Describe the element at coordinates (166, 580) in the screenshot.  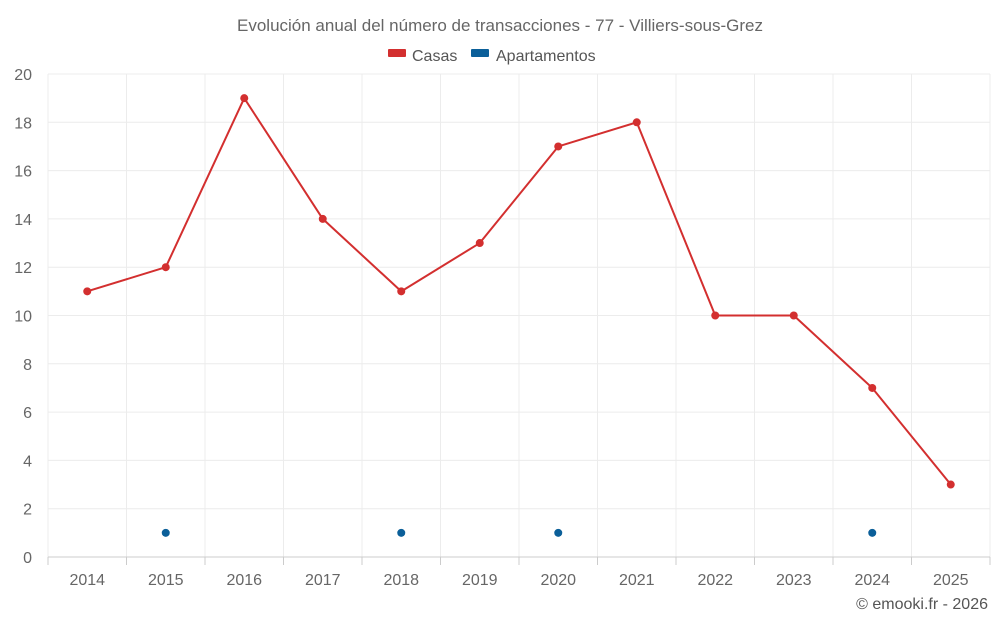
I see `x-tick-label-2015: 2015` at that location.